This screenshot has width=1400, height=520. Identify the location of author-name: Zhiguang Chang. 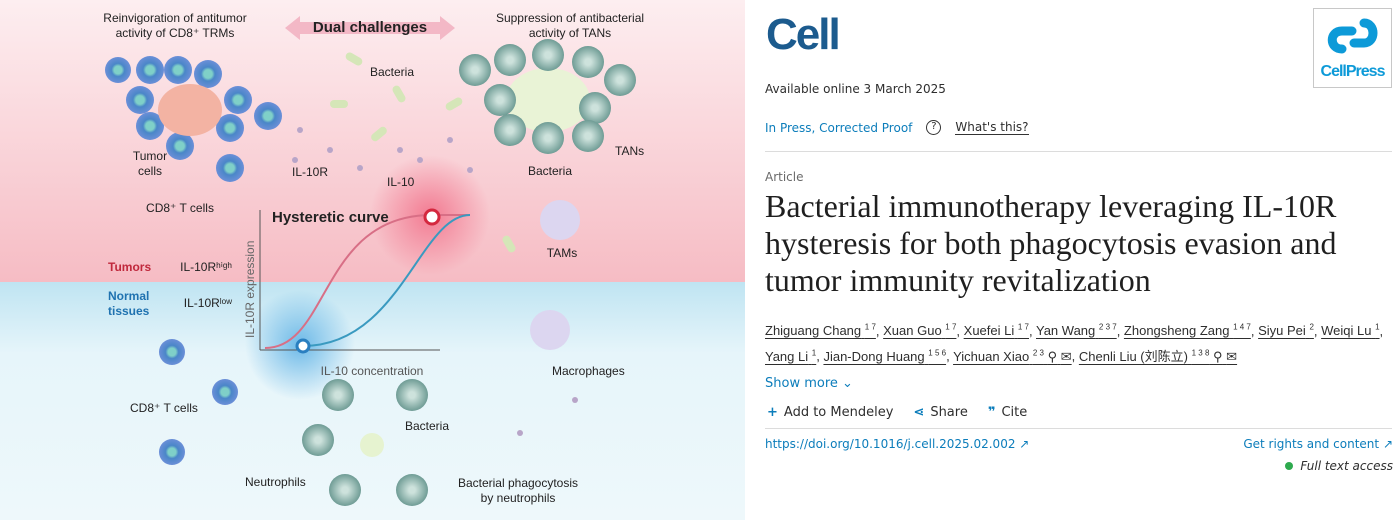
(813, 331).